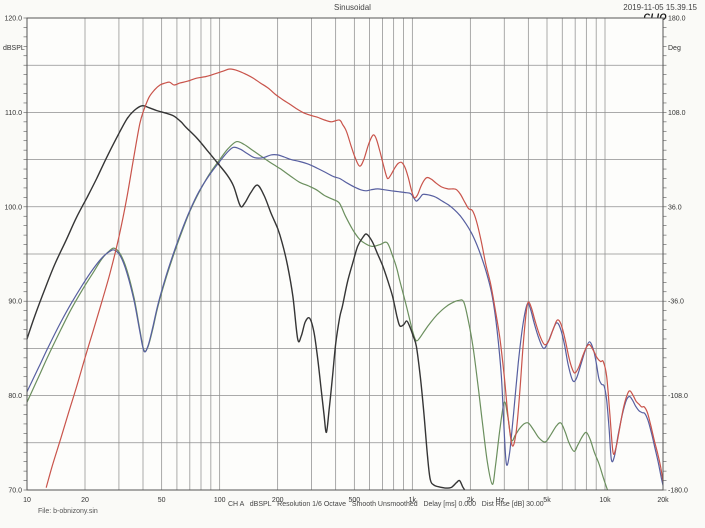 The width and height of the screenshot is (705, 528). I want to click on y-left-tick-label: 100.0, so click(13, 207).